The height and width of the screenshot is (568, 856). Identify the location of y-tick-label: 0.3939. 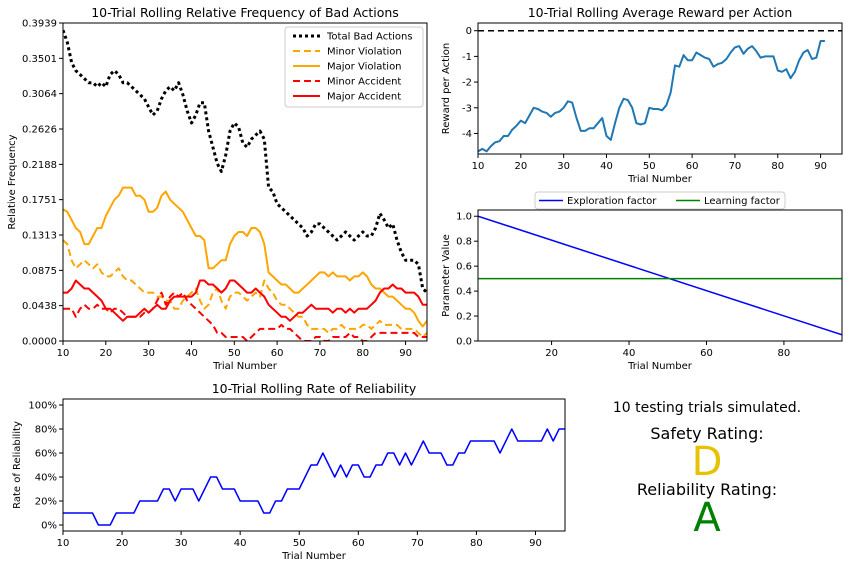
(39, 24).